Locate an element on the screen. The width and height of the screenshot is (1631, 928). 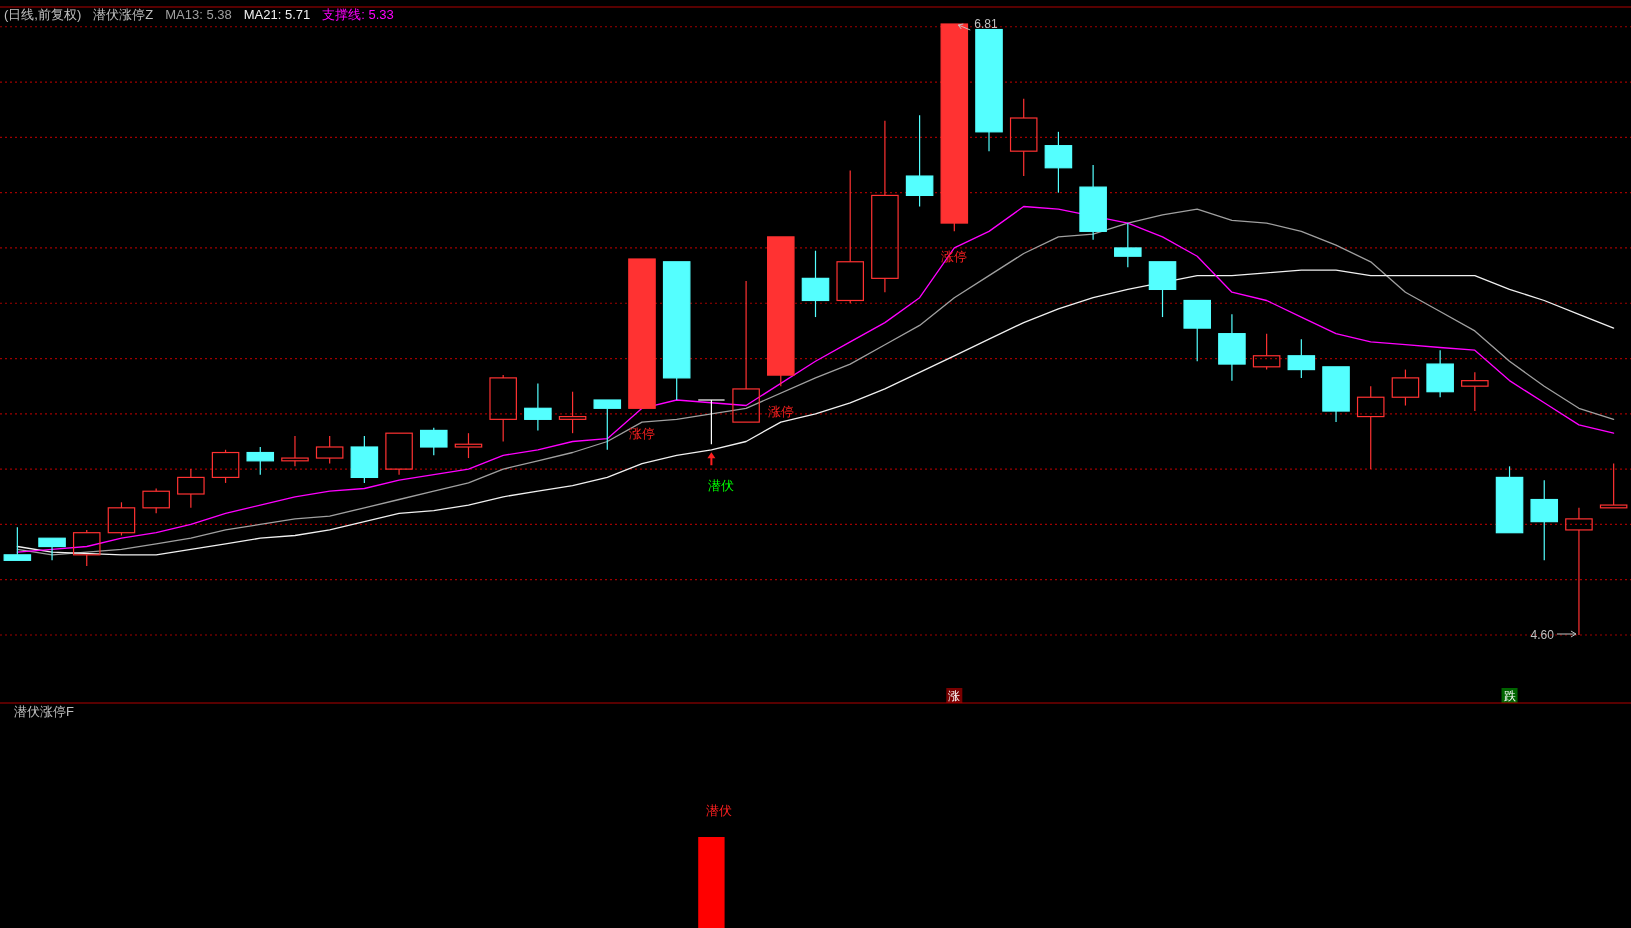
chart-subtitle: 潜伏涨停Z is located at coordinates (123, 14).